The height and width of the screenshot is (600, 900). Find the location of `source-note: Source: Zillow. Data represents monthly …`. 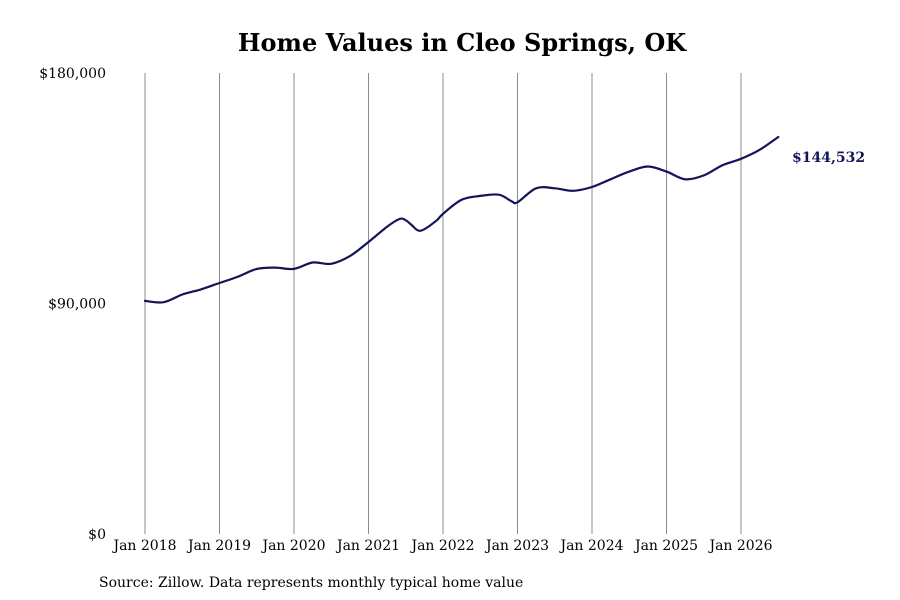

source-note: Source: Zillow. Data represents monthly … is located at coordinates (311, 583).